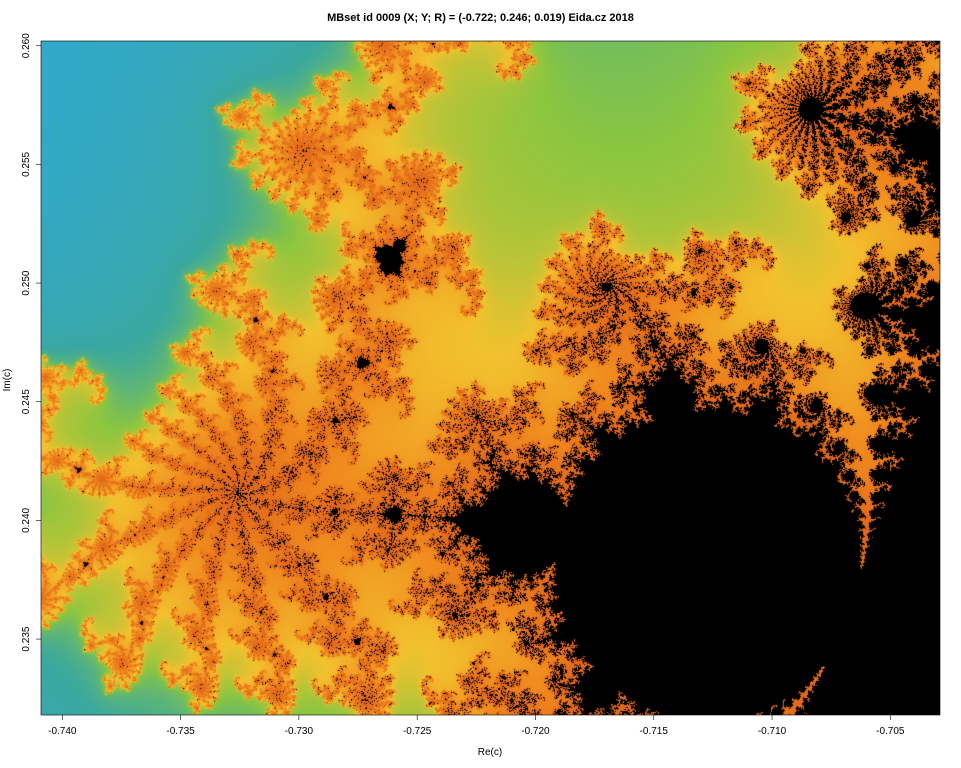 The height and width of the screenshot is (768, 961). Describe the element at coordinates (180, 731) in the screenshot. I see `x-tick-label: -0.735` at that location.